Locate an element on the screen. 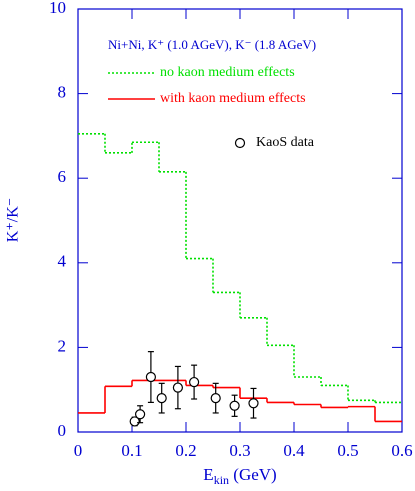  y-tick-label: 8 is located at coordinates (62, 92).